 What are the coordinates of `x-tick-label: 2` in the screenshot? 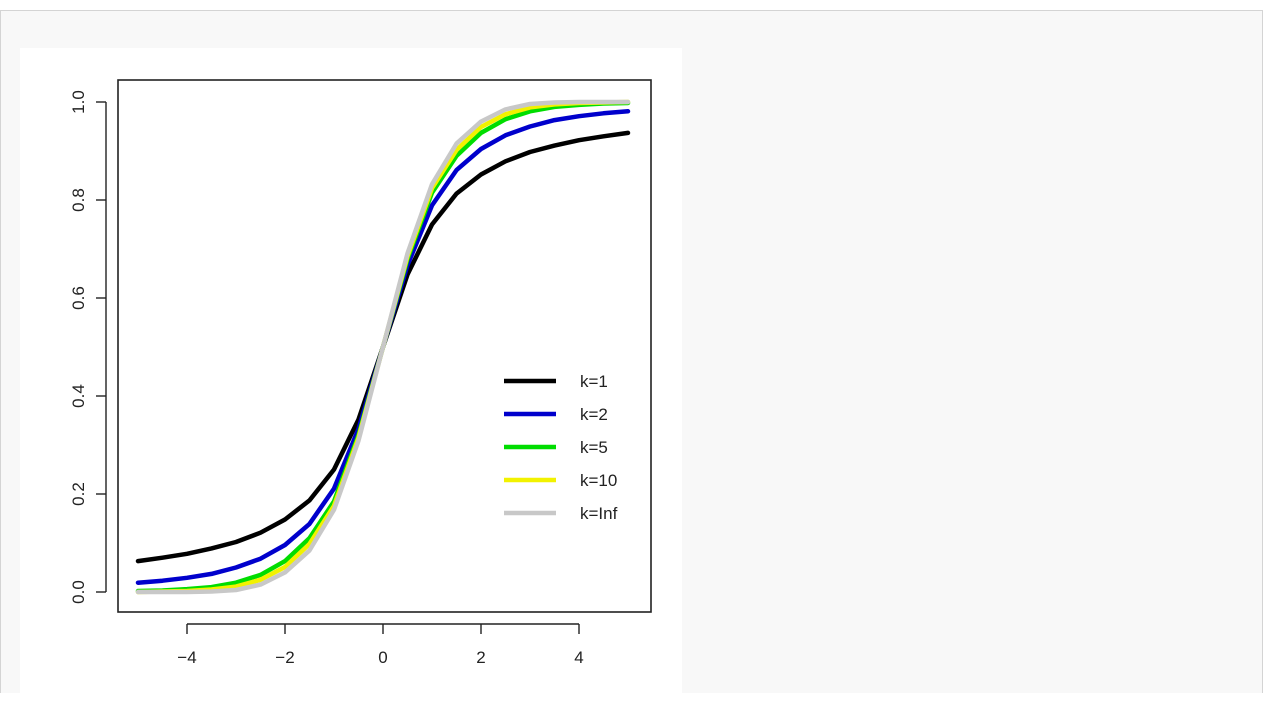 It's located at (480, 657).